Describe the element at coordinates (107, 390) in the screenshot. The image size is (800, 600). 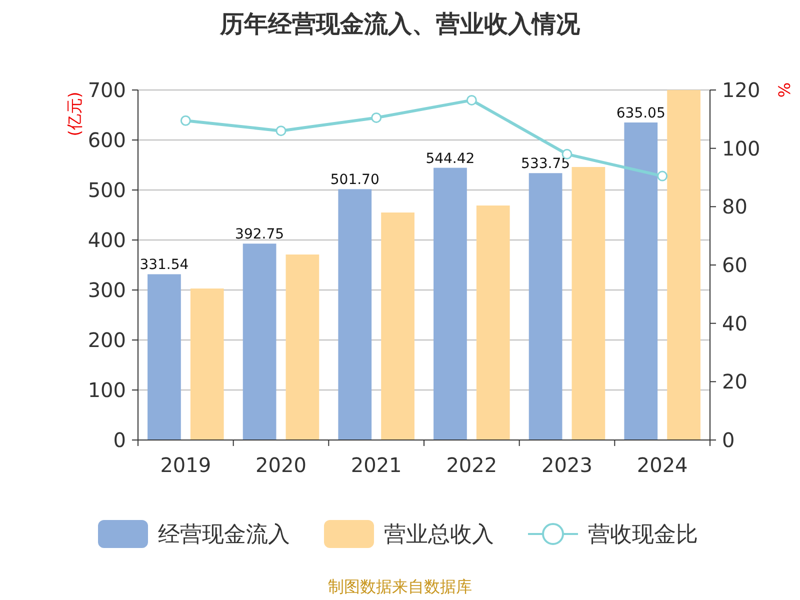
I see `y-tick-label: 100` at that location.